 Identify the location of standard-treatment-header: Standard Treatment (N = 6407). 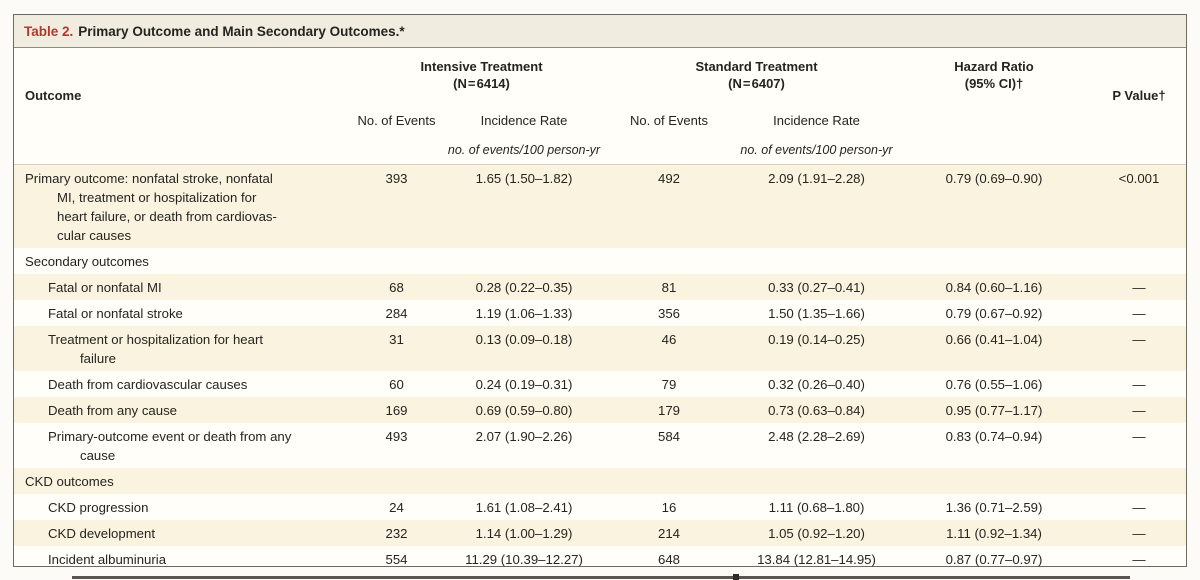
(756, 73).